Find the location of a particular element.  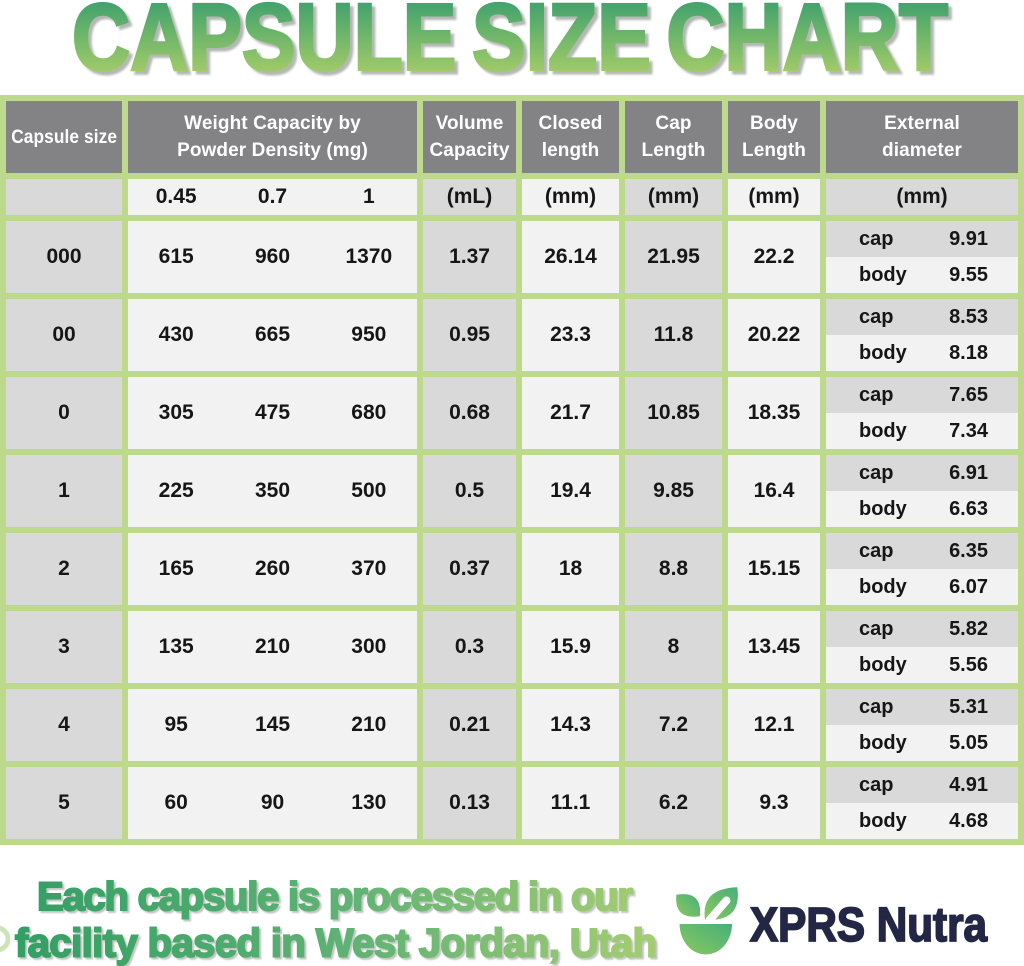

svg-text: CAPSULE SIZE CHART is located at coordinates (510, 45).